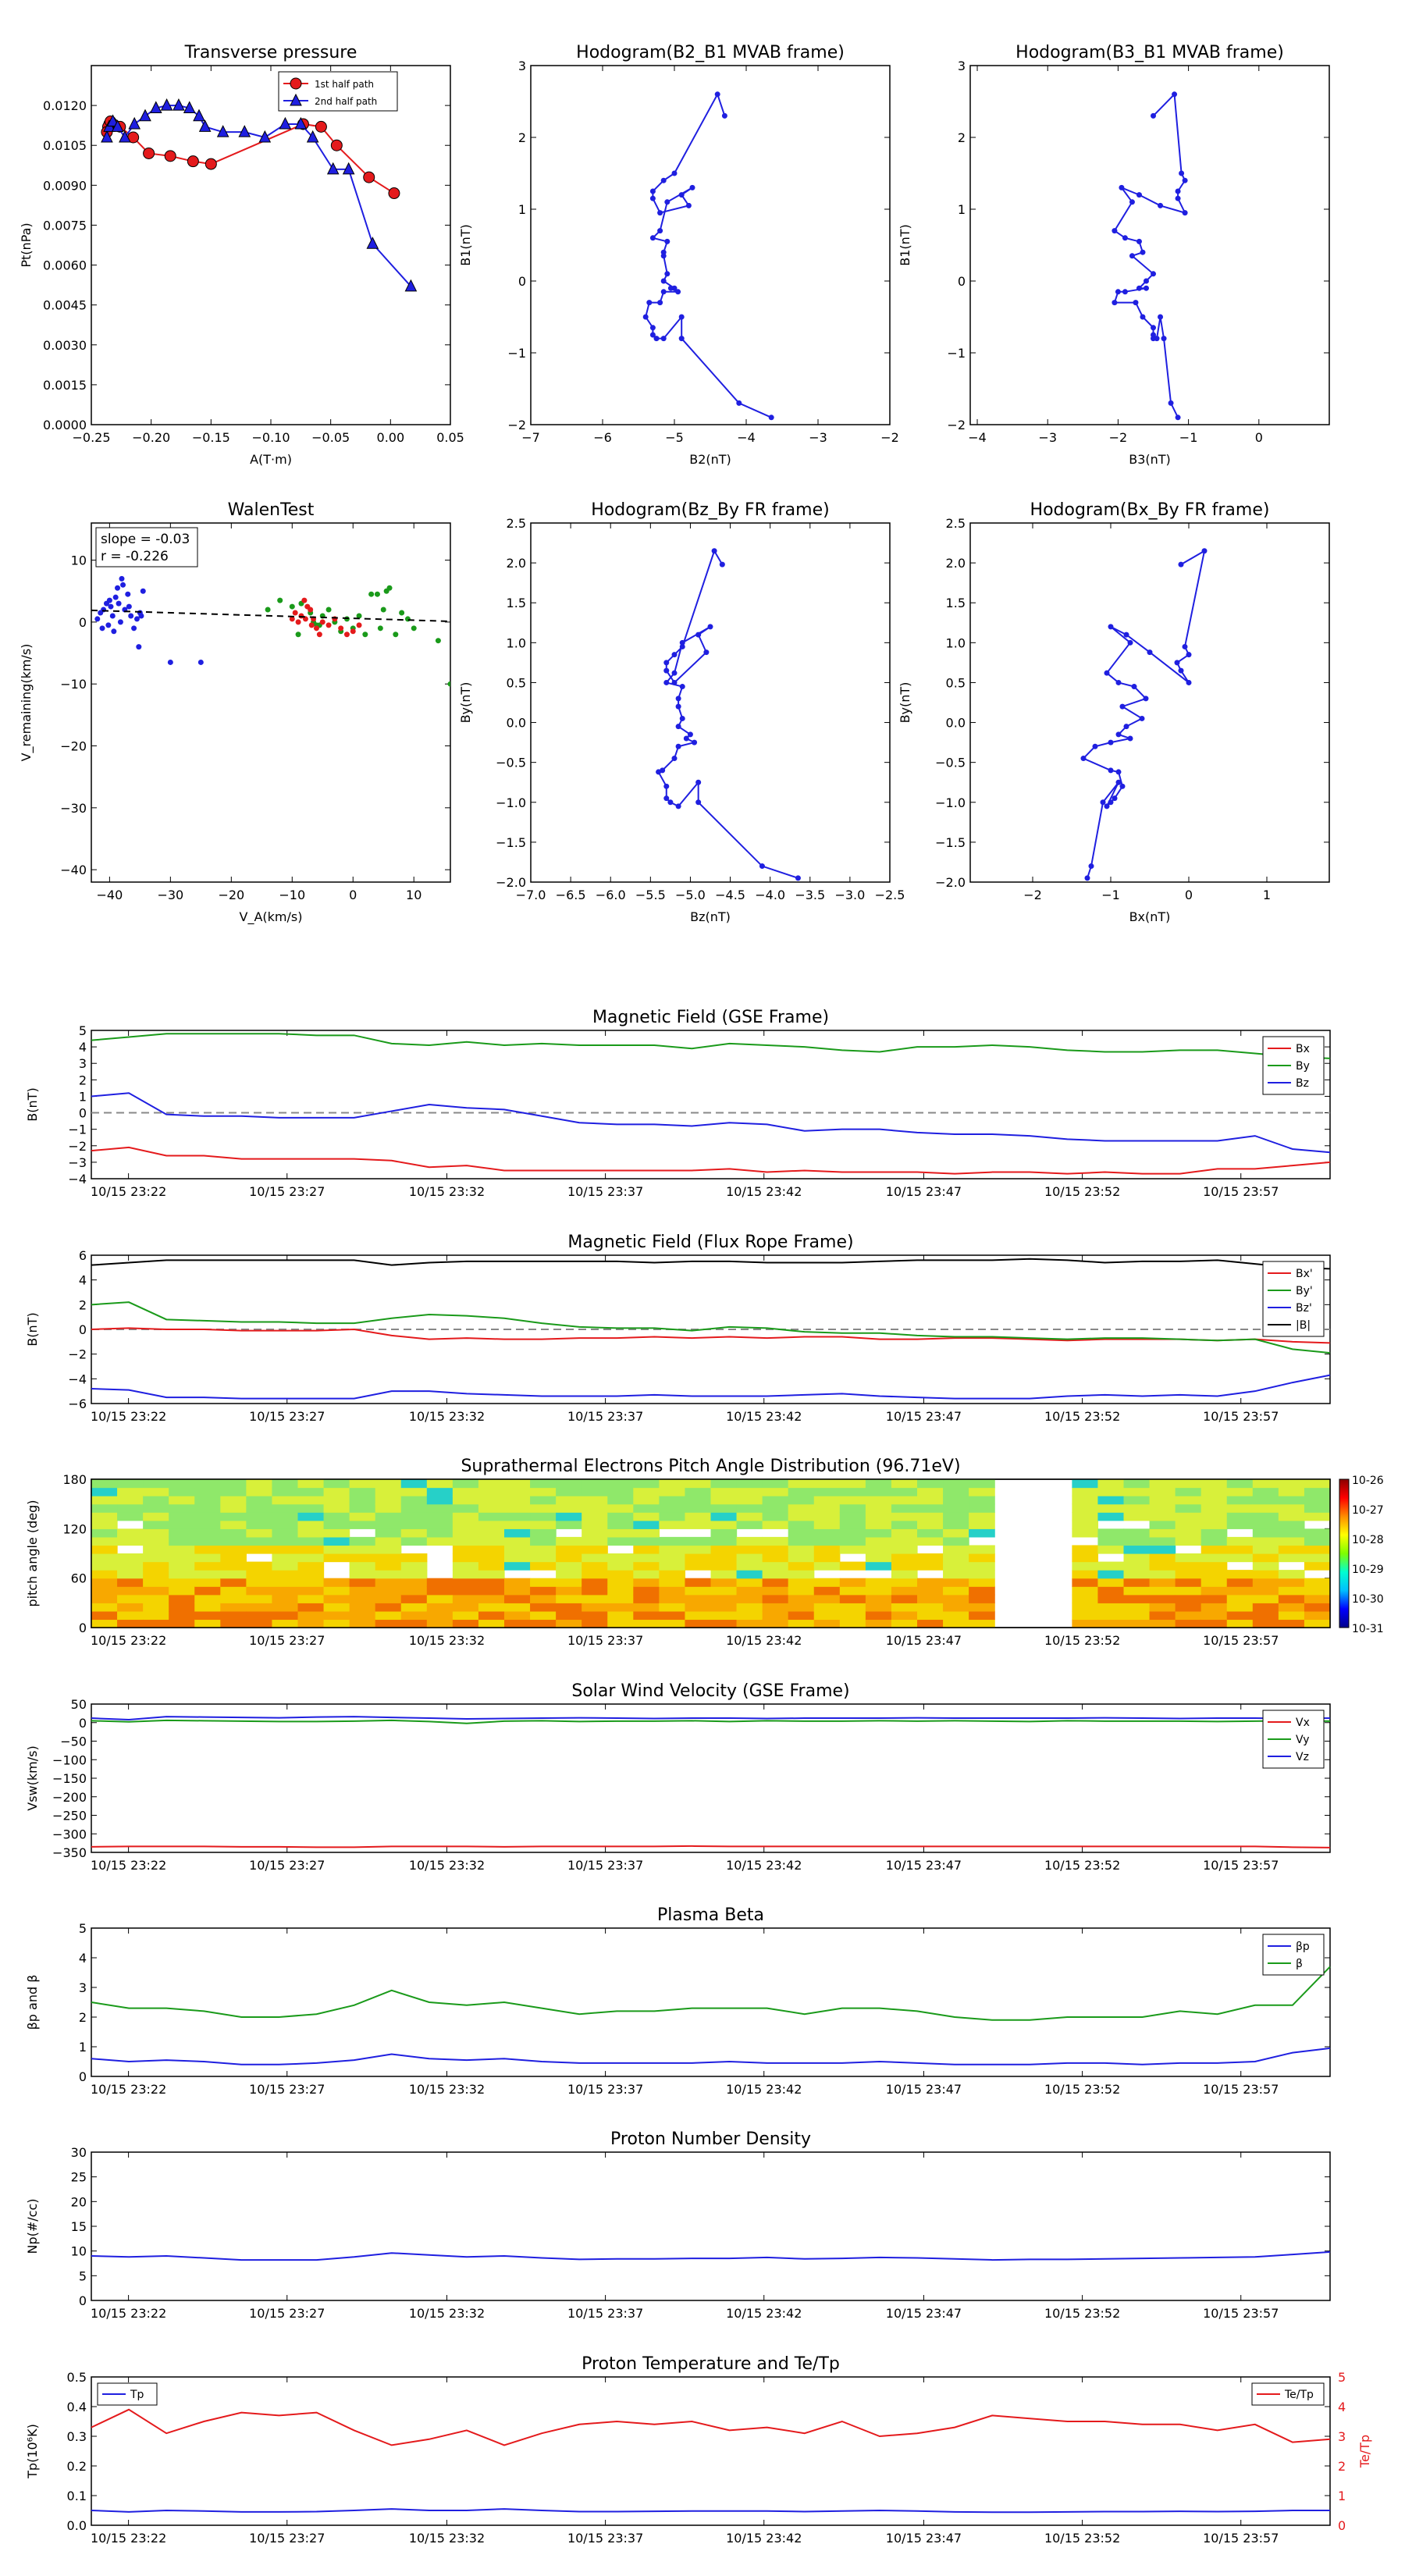 This screenshot has height=2576, width=1405. What do you see at coordinates (65, 265) in the screenshot?
I see `y-tick-label: 0.0060` at bounding box center [65, 265].